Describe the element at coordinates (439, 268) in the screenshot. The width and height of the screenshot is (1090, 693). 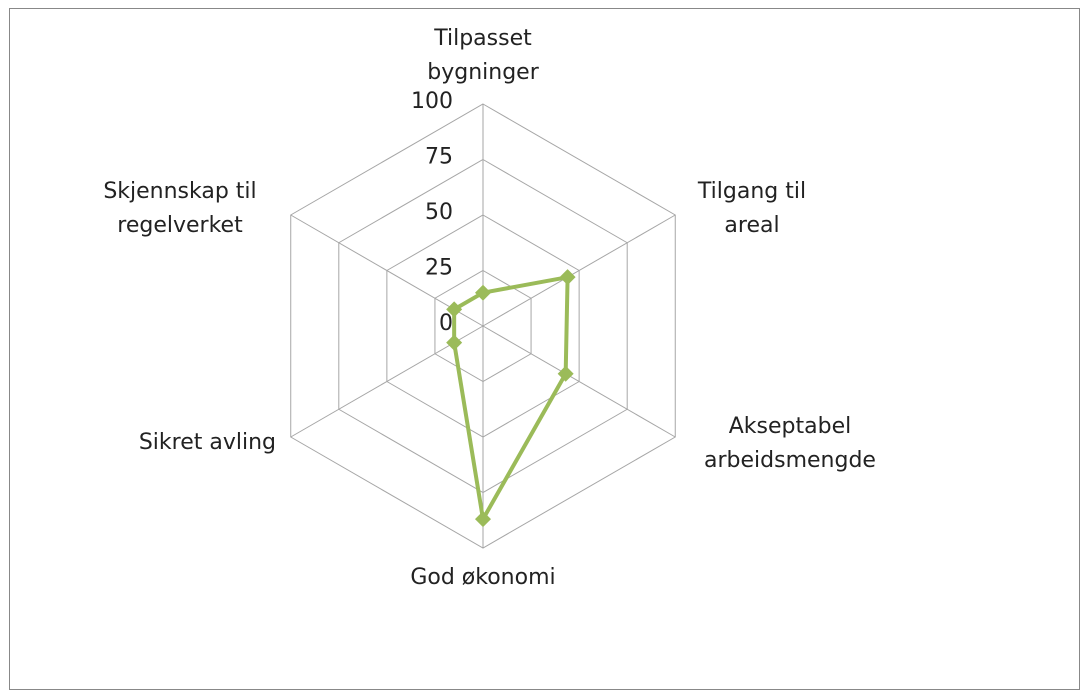
I see `tick-label: 25` at that location.